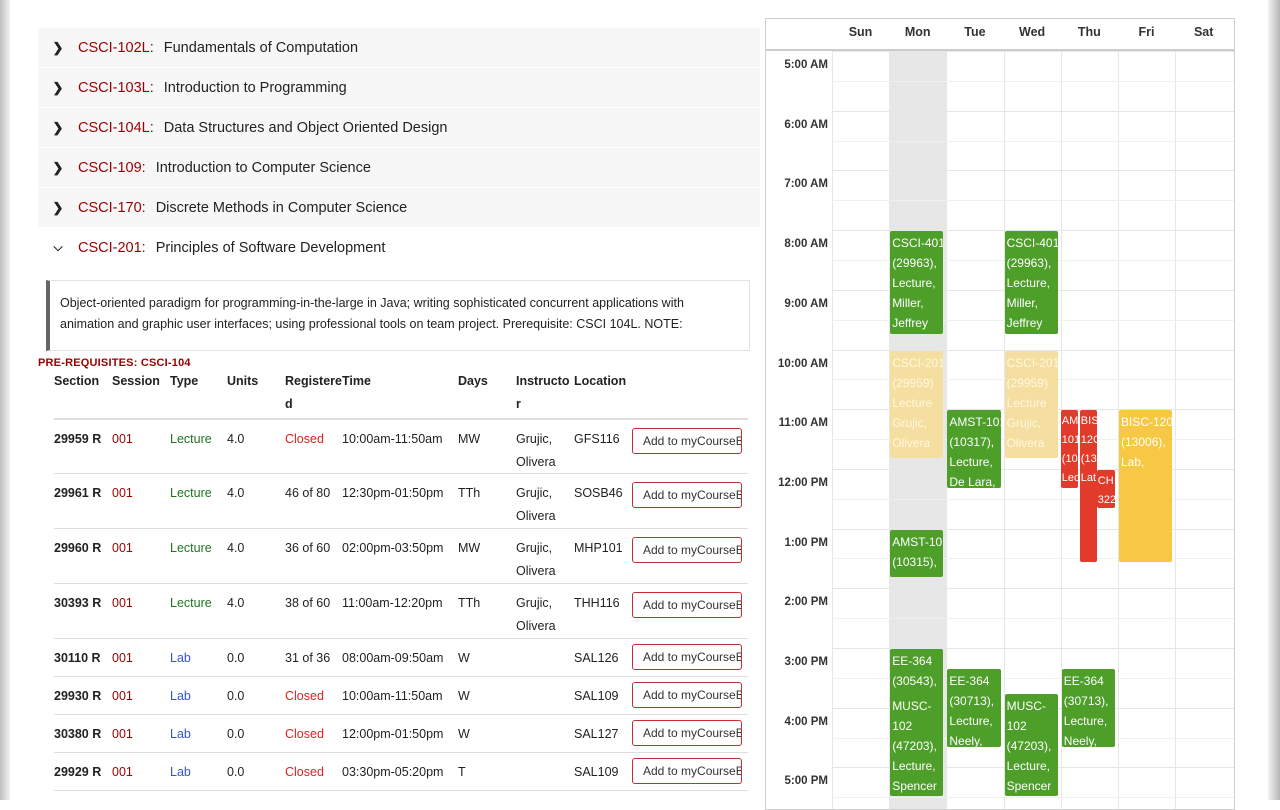 The width and height of the screenshot is (1280, 810). Describe the element at coordinates (78, 548) in the screenshot. I see `section-id: 29960 R` at that location.